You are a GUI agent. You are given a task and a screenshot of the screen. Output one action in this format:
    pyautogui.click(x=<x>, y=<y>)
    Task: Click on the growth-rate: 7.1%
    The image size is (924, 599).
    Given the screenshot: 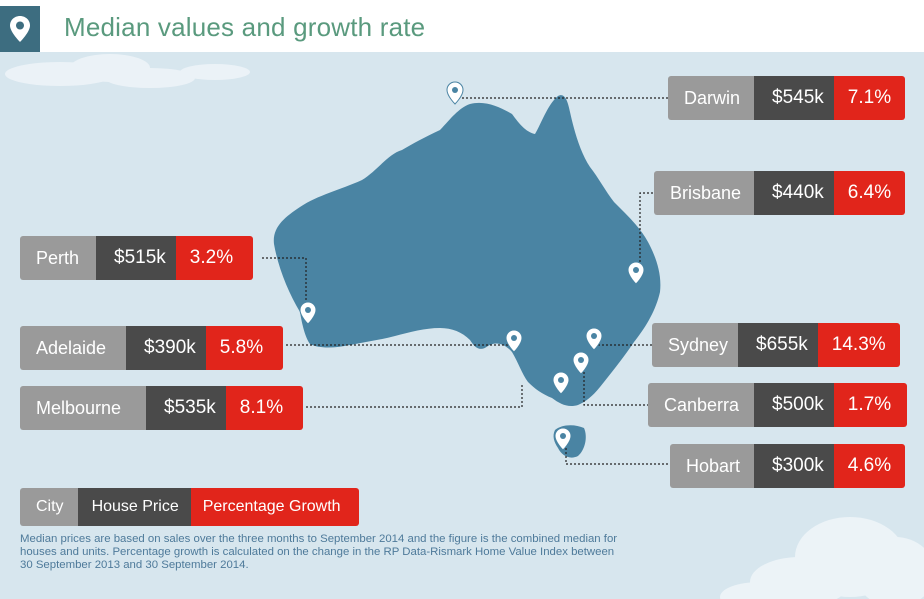 What is the action you would take?
    pyautogui.click(x=869, y=98)
    